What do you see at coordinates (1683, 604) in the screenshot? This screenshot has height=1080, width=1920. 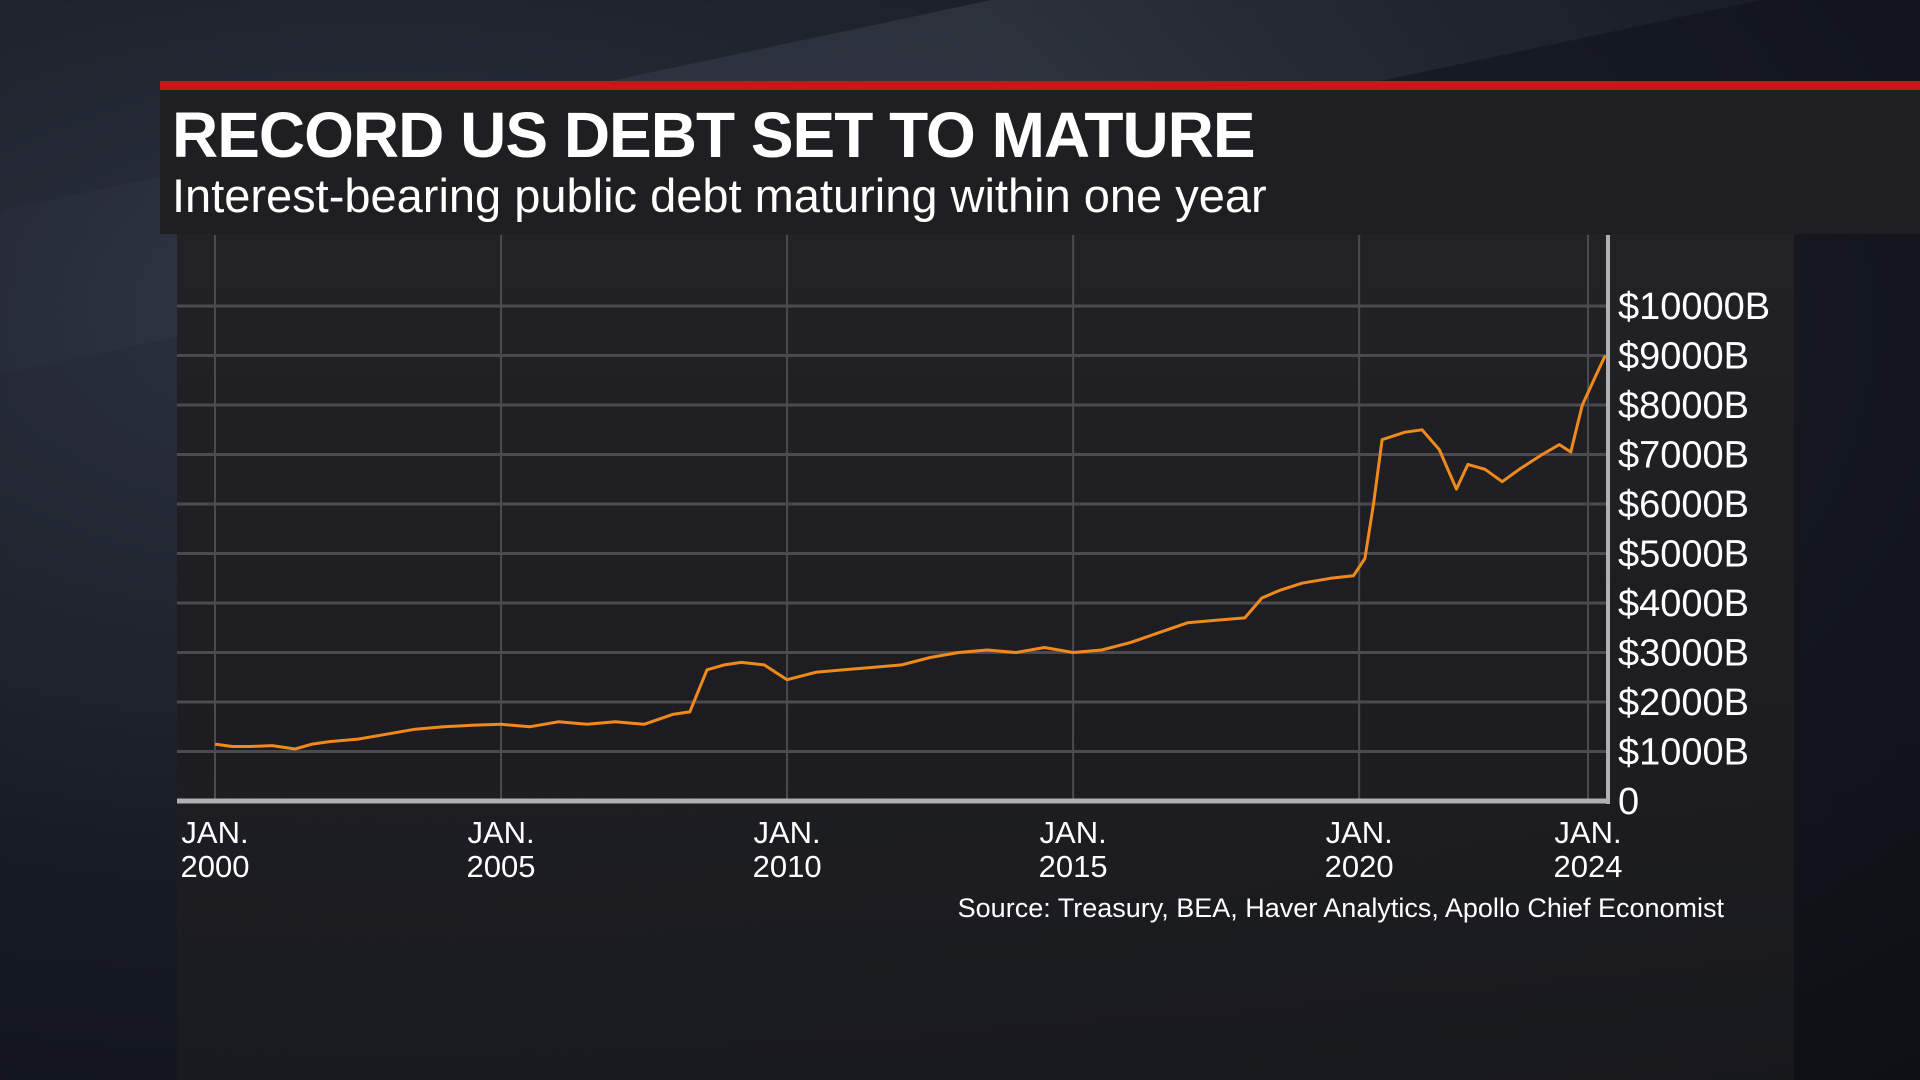 I see `y-tick-label: $4000B` at bounding box center [1683, 604].